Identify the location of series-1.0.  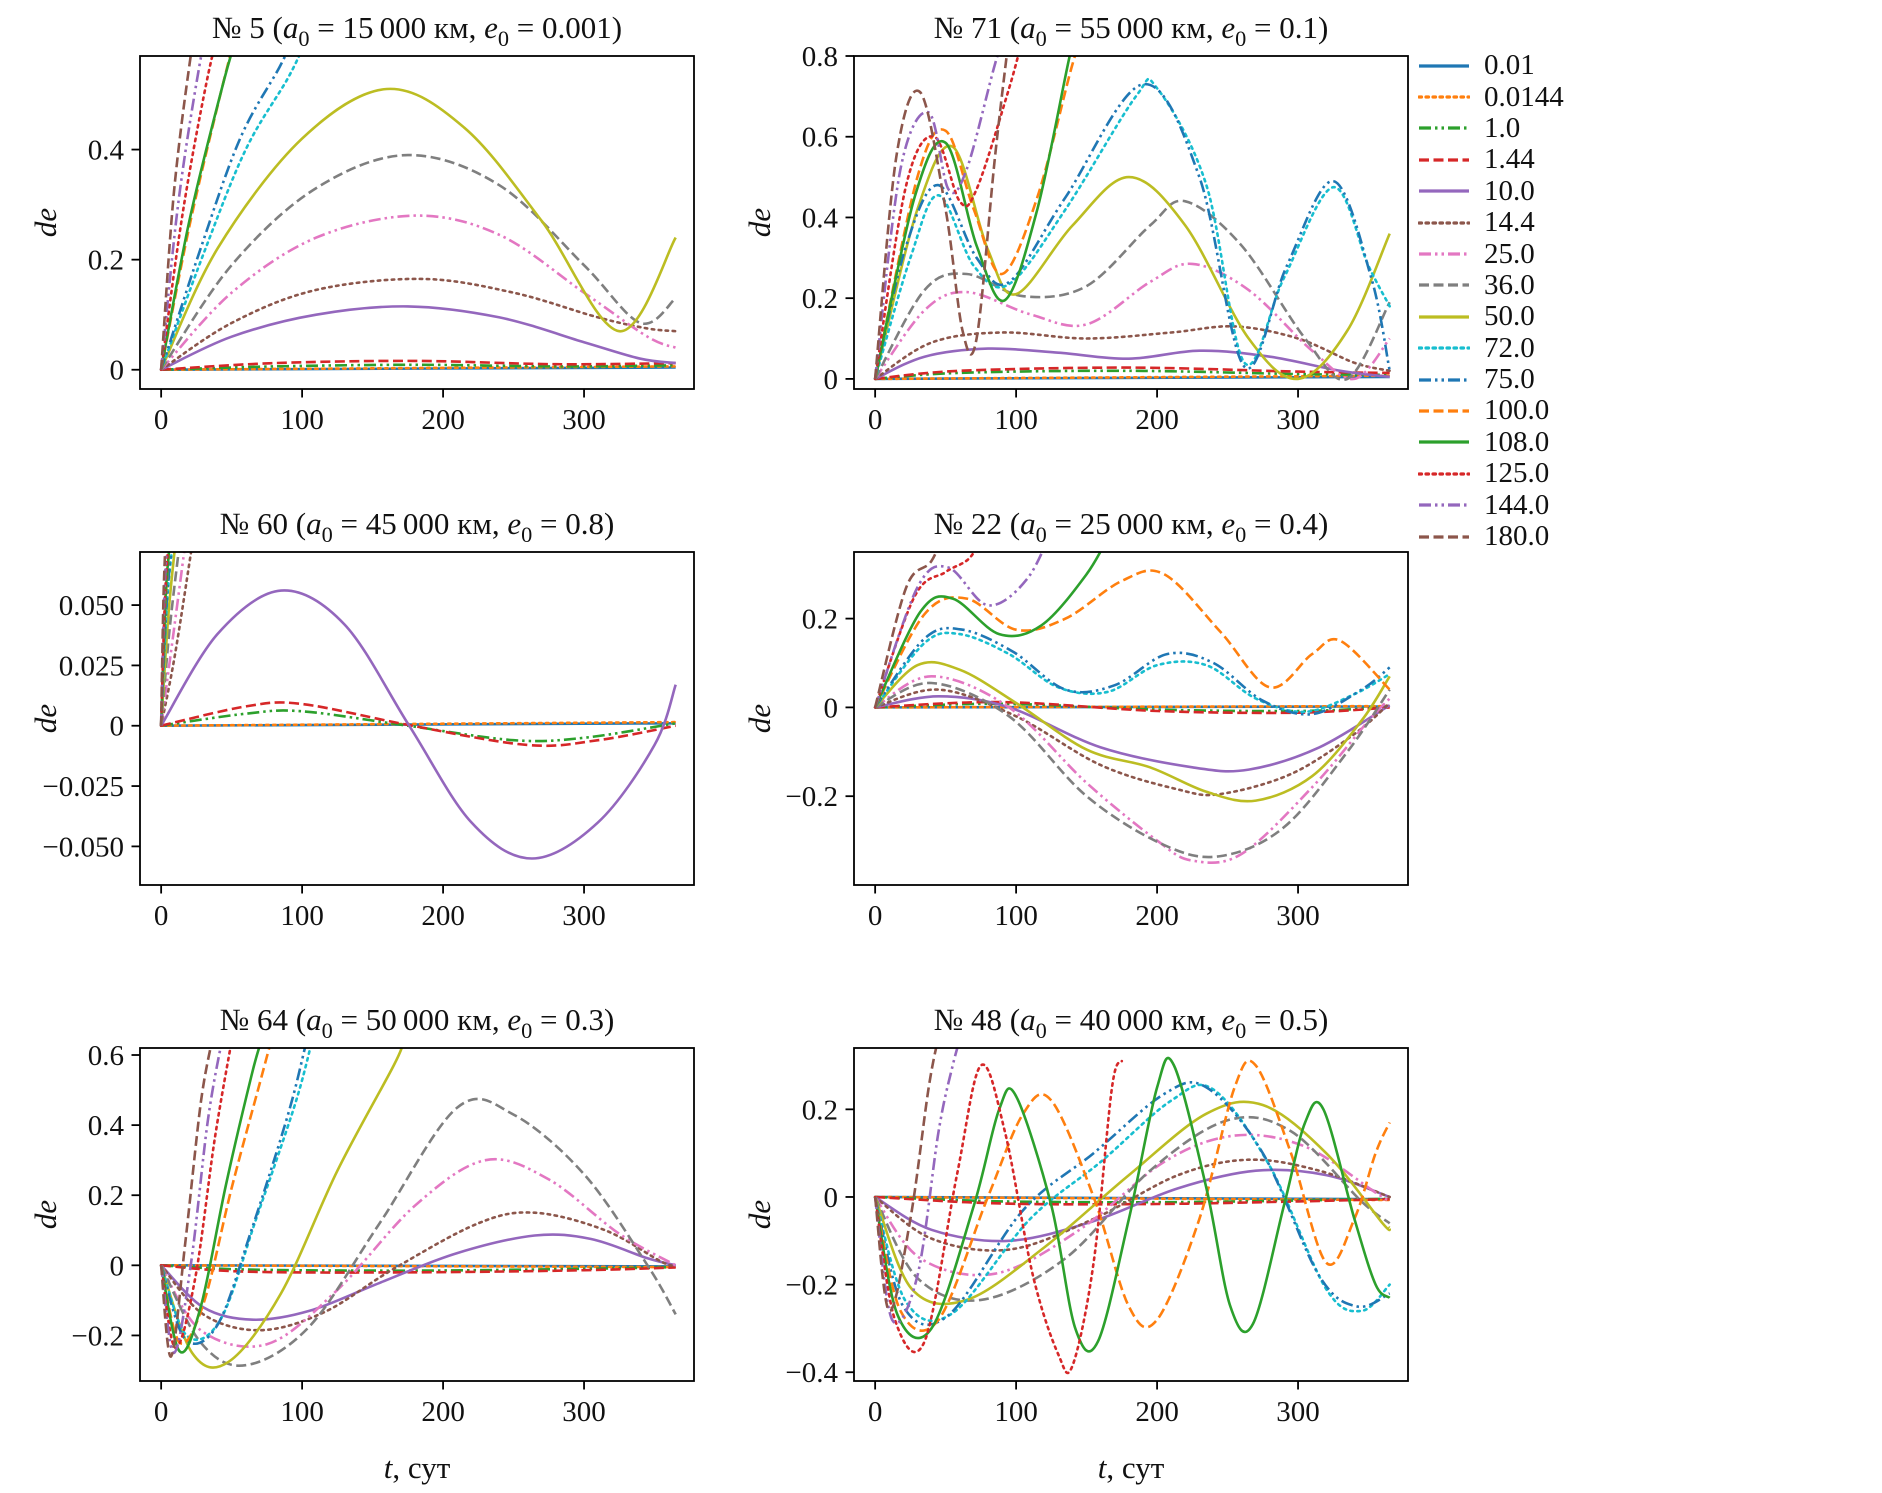
(1132, 375).